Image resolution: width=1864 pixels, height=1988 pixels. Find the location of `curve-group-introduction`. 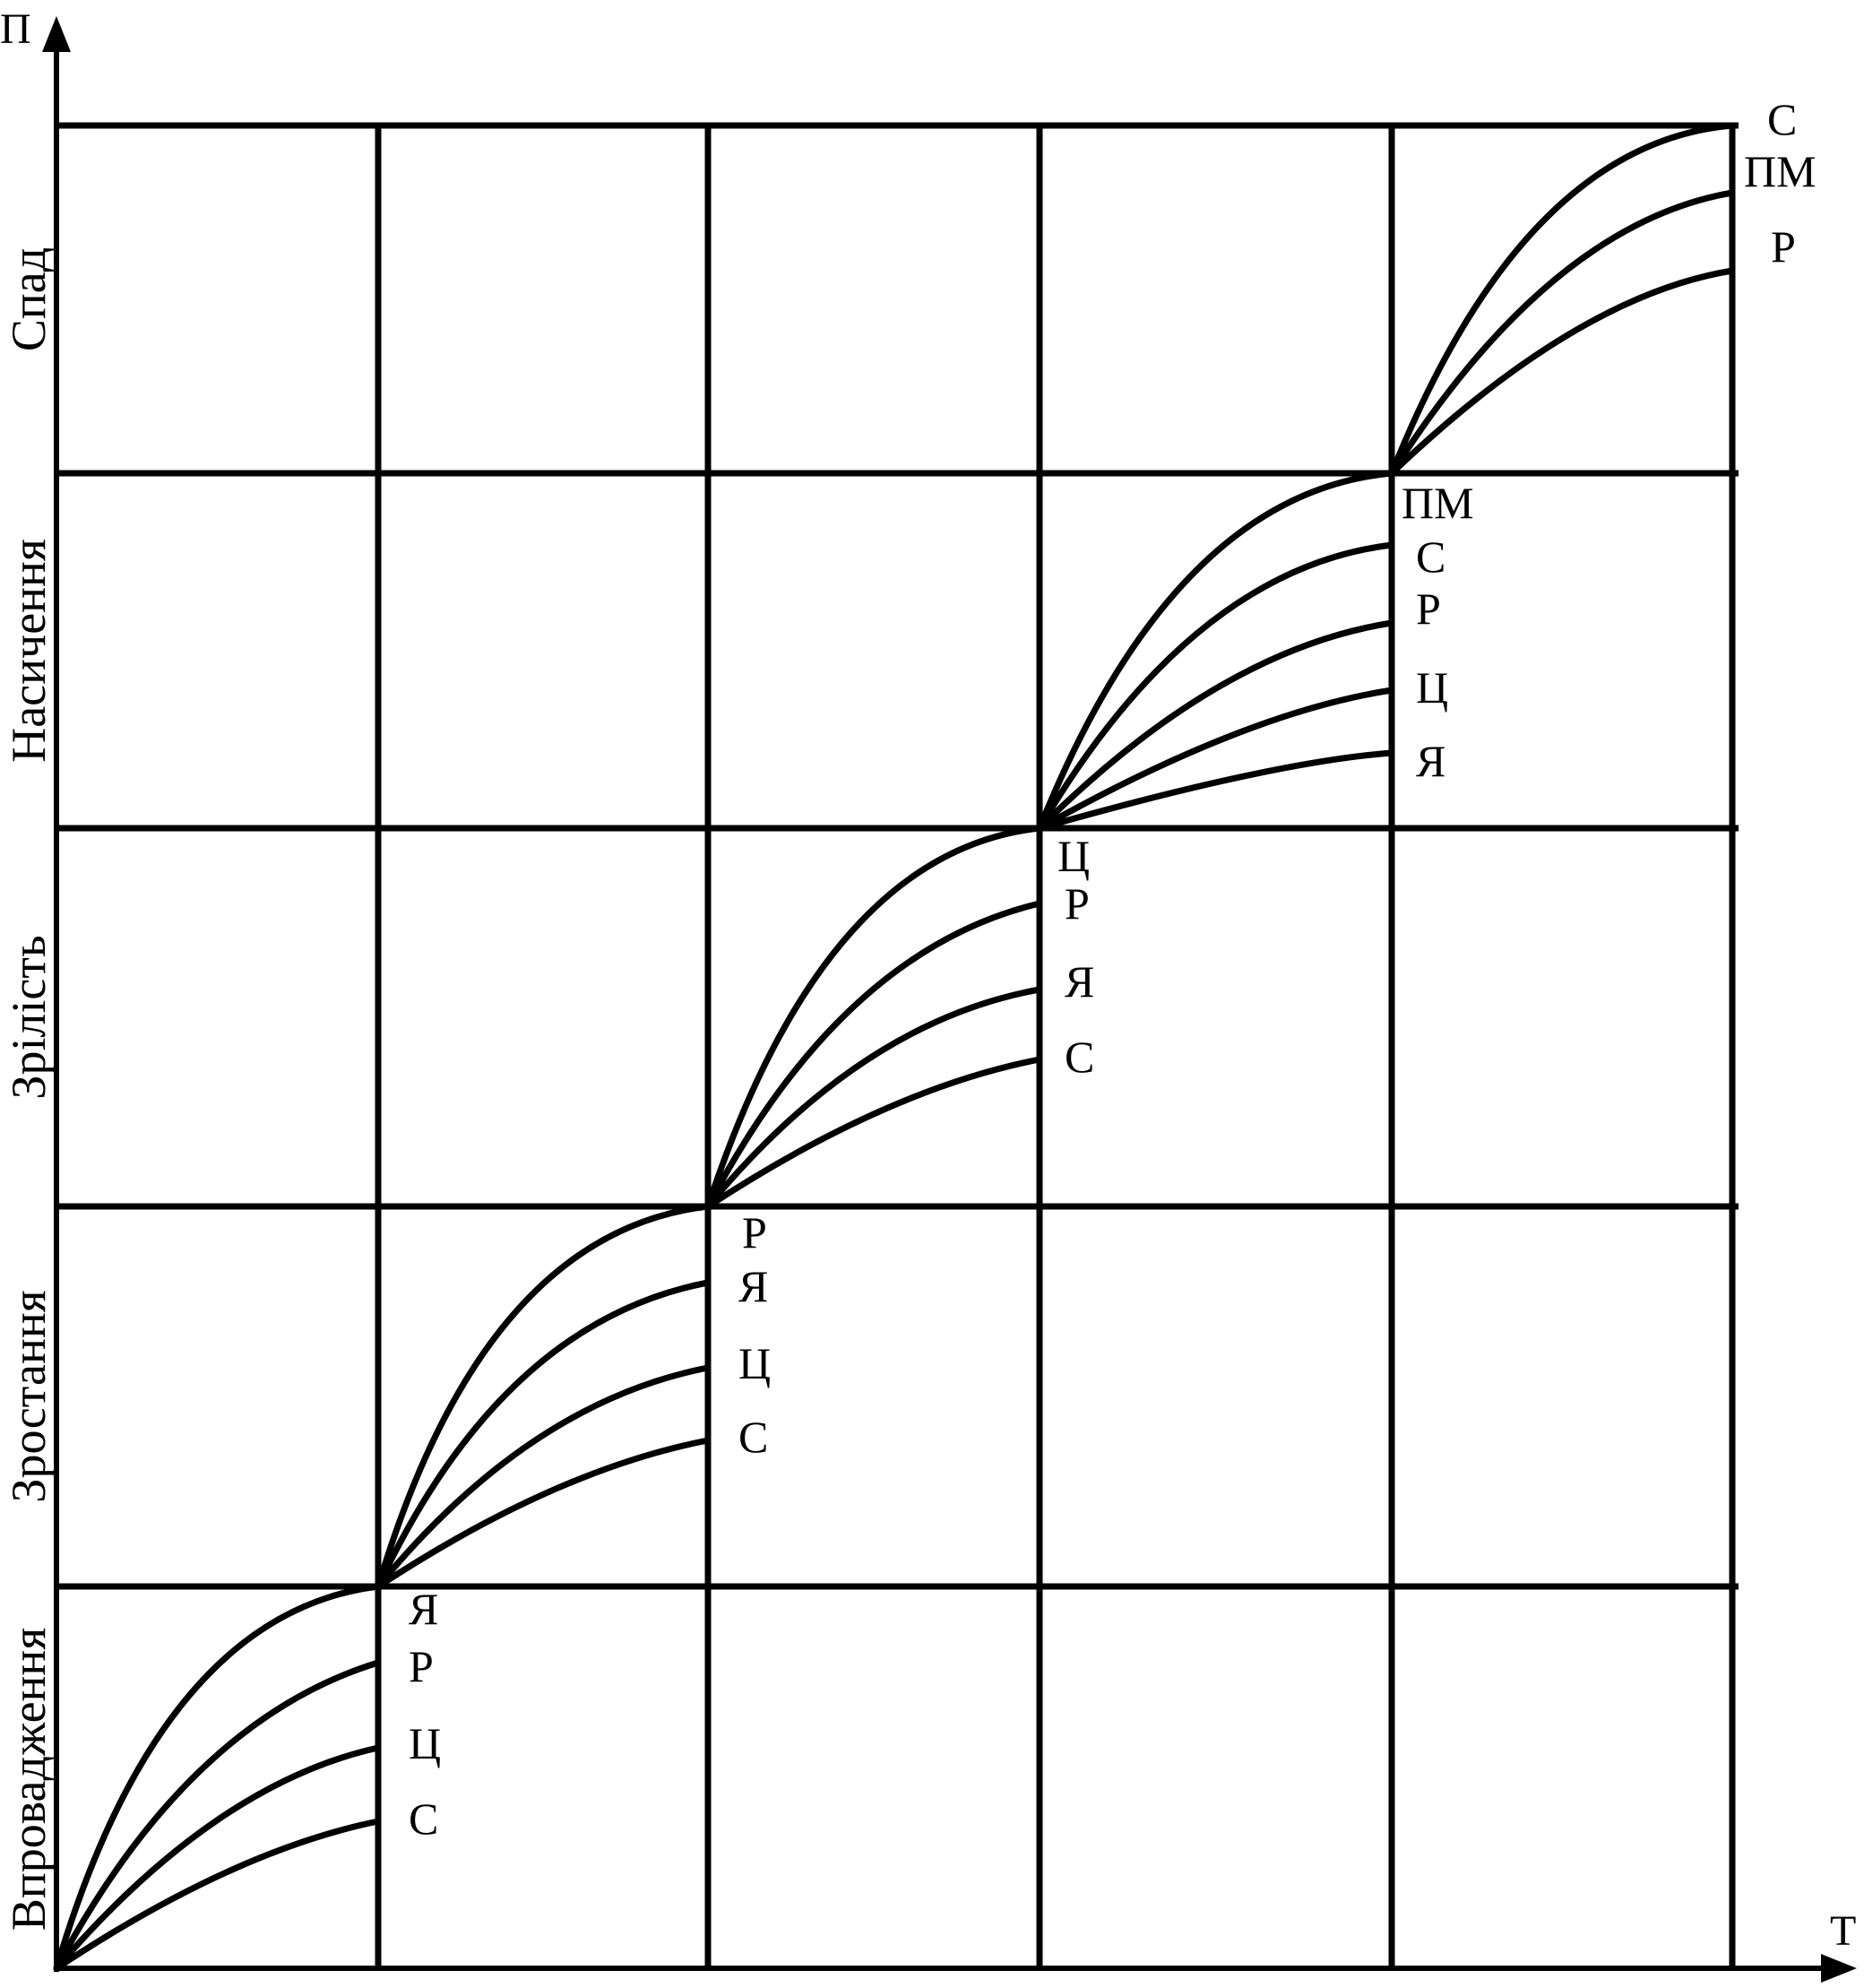

curve-group-introduction is located at coordinates (217, 1777).